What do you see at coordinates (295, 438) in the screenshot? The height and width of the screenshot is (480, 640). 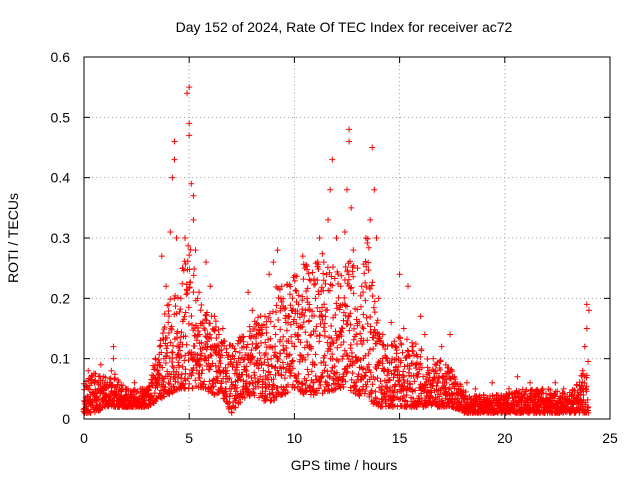 I see `x-tick-label: 10` at bounding box center [295, 438].